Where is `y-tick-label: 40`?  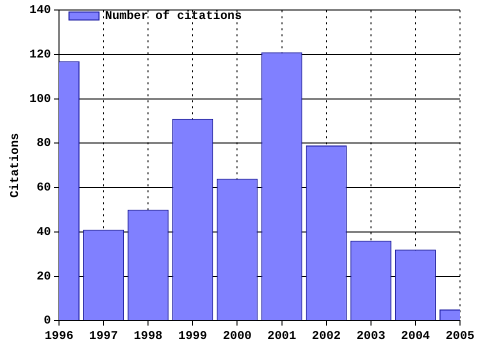
y-tick-label: 40 is located at coordinates (44, 231).